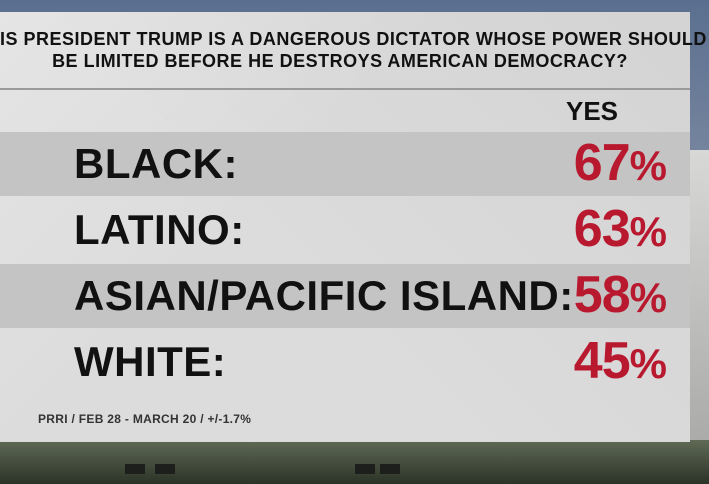 The image size is (709, 484). I want to click on result-row-black: BLACK: 67%, so click(345, 164).